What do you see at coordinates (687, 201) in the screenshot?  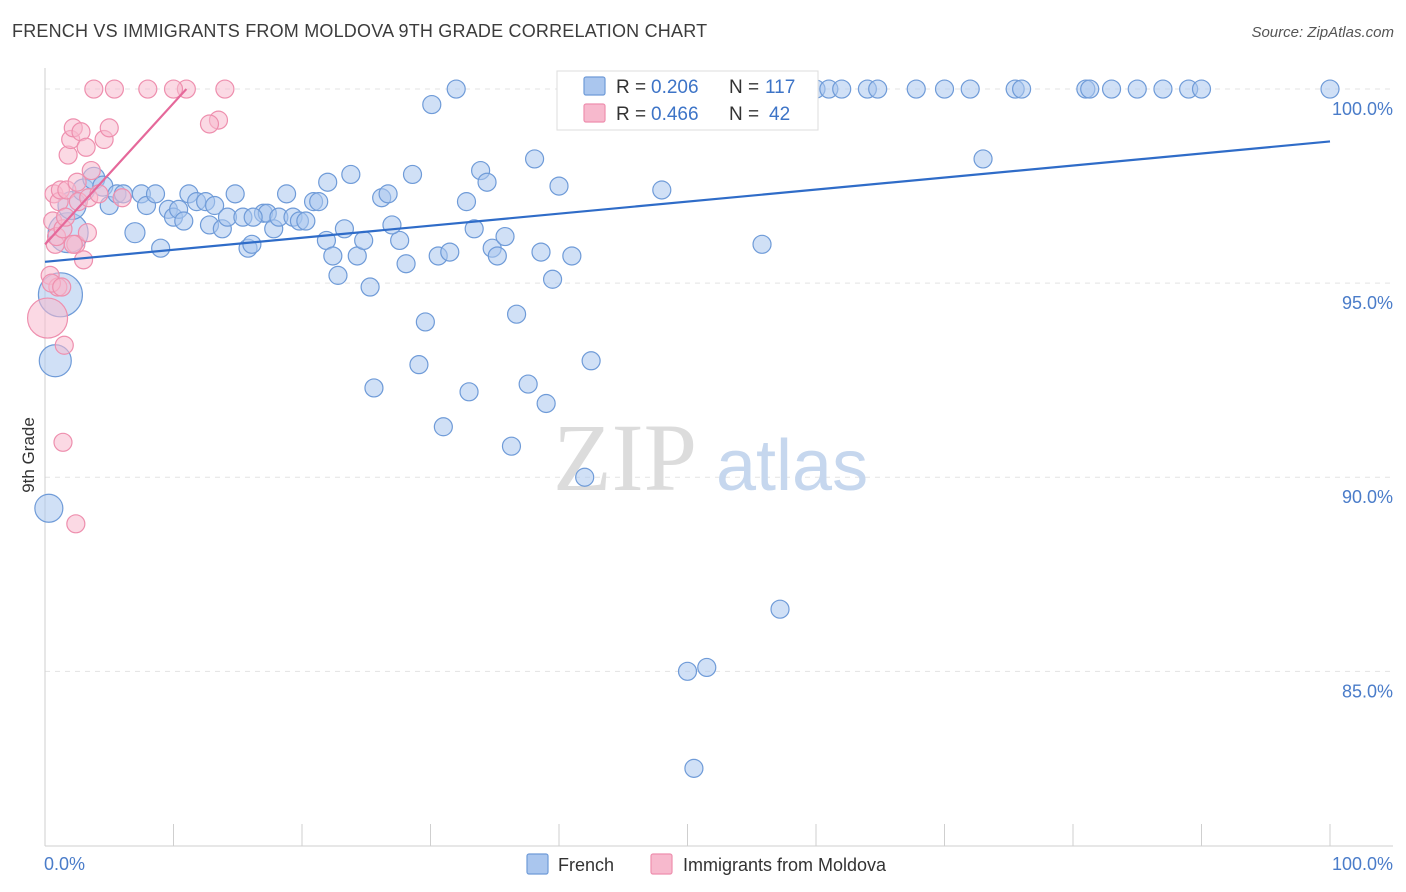 I see `french-trend-line` at bounding box center [687, 201].